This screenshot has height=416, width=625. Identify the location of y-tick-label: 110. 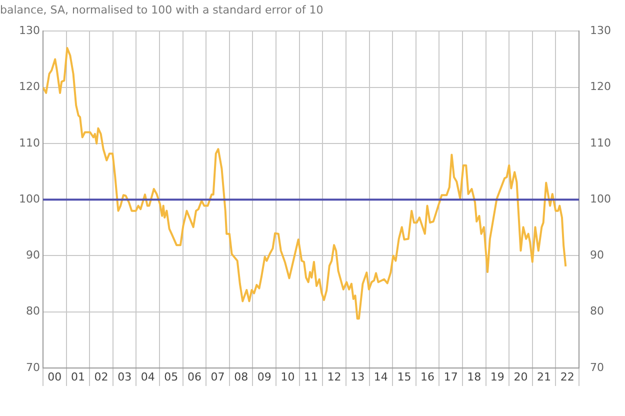
(29, 143).